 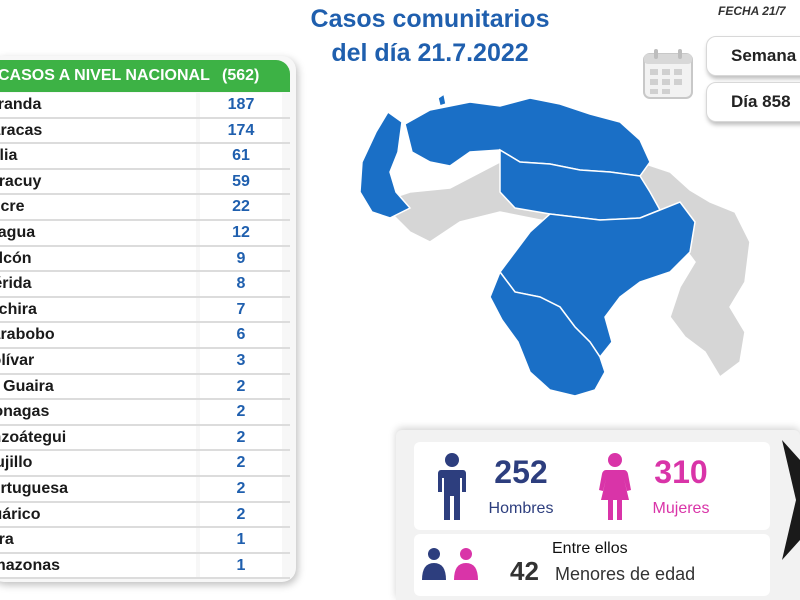 I want to click on cases-table-header: CASOS A NIVEL NACIONAL (562), so click(x=145, y=76).